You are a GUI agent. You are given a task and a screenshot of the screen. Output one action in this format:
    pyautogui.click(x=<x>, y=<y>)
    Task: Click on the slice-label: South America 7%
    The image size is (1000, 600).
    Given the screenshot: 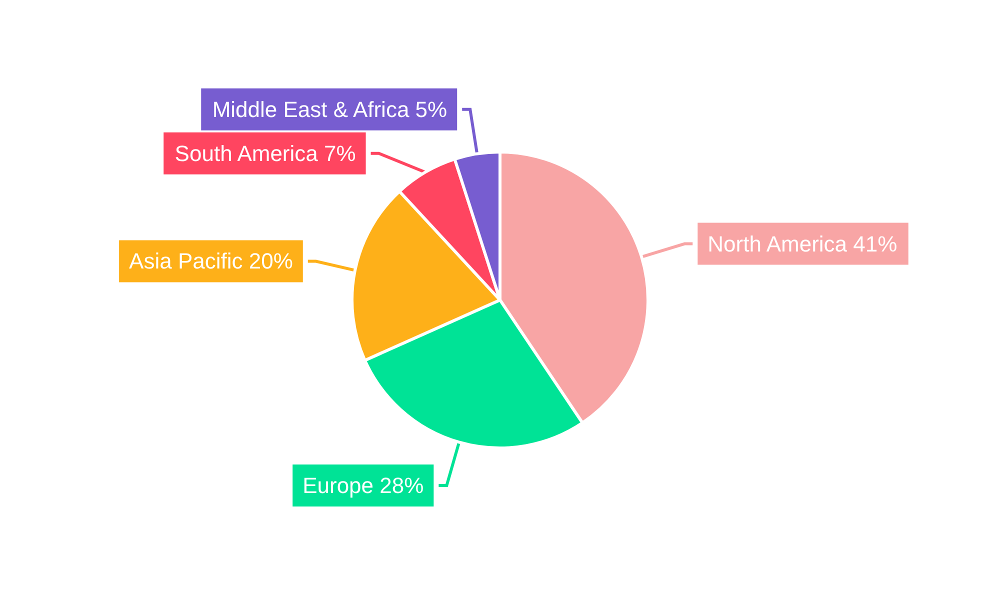 What is the action you would take?
    pyautogui.click(x=265, y=153)
    